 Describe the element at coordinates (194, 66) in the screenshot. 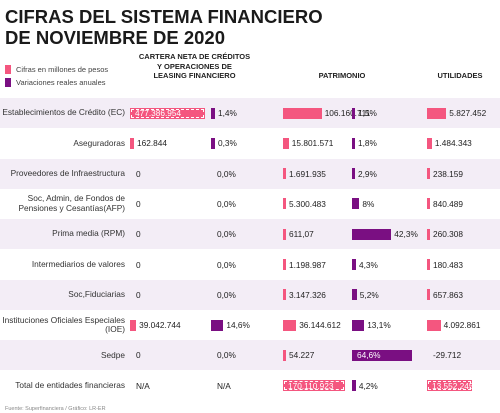

I see `column-header-cartera-line-2: Y OPERACIONES DE` at that location.